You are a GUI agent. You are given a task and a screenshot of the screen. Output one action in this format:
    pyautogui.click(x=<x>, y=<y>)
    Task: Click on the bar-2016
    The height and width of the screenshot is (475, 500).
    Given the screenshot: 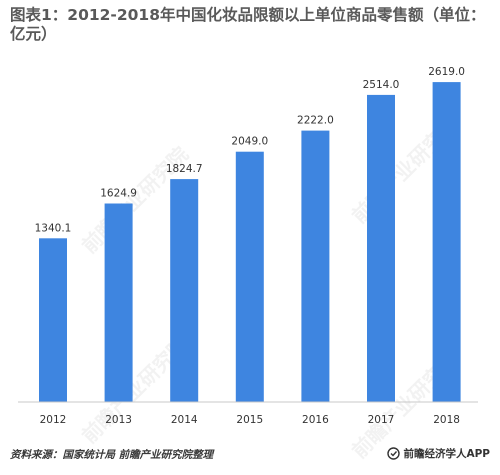 What is the action you would take?
    pyautogui.click(x=315, y=266)
    